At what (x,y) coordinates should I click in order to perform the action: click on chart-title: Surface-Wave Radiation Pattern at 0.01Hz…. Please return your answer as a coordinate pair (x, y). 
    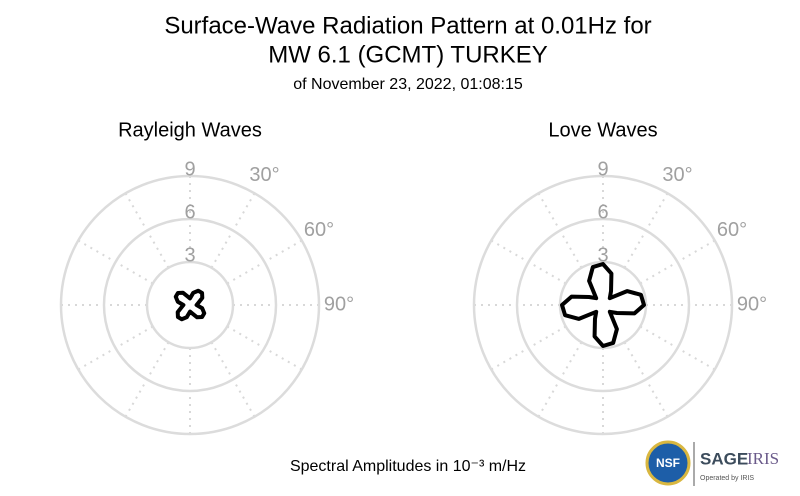
    Looking at the image, I should click on (407, 25).